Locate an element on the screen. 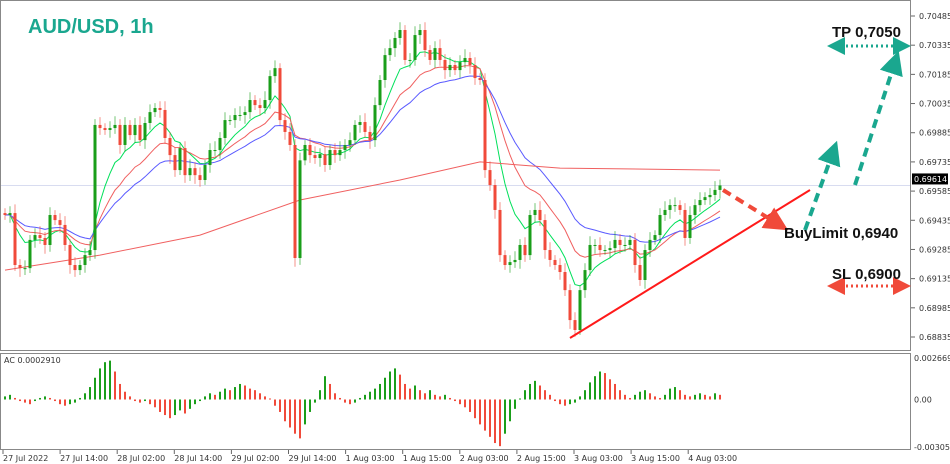 This screenshot has width=950, height=464. price-tick-label: 0.69435 is located at coordinates (934, 220).